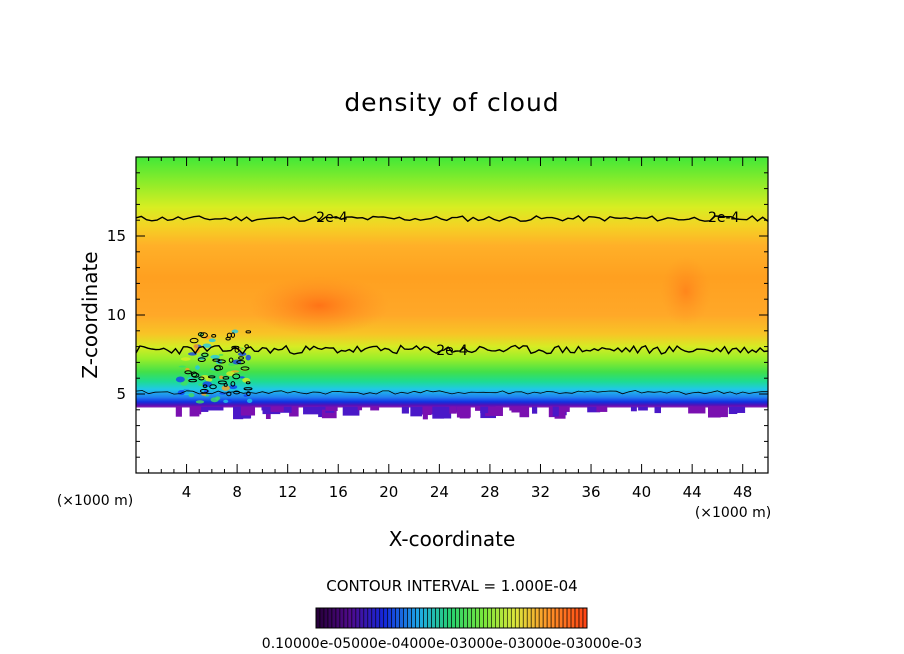  Describe the element at coordinates (90, 314) in the screenshot. I see `y-axis-label: Z-coordinate` at that location.